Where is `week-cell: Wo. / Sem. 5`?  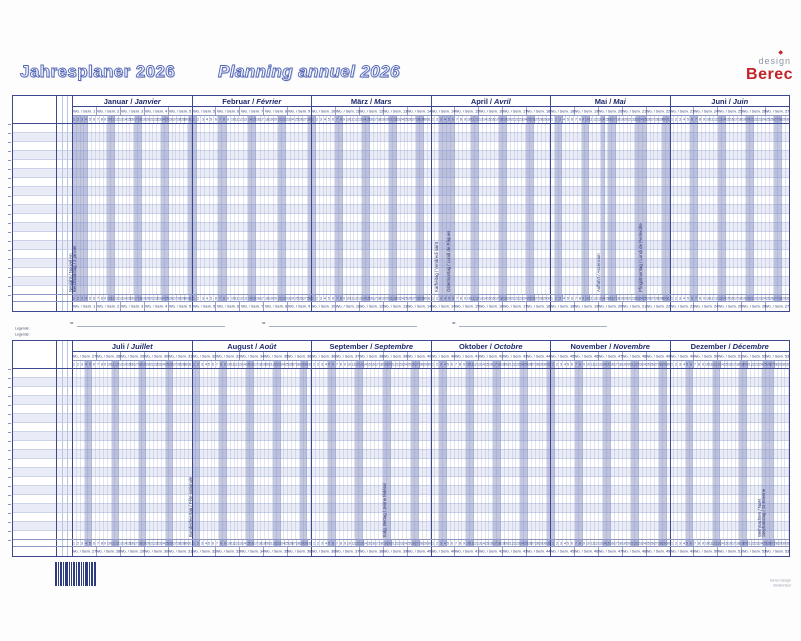
week-cell: Wo. / Sem. 5 is located at coordinates (180, 306).